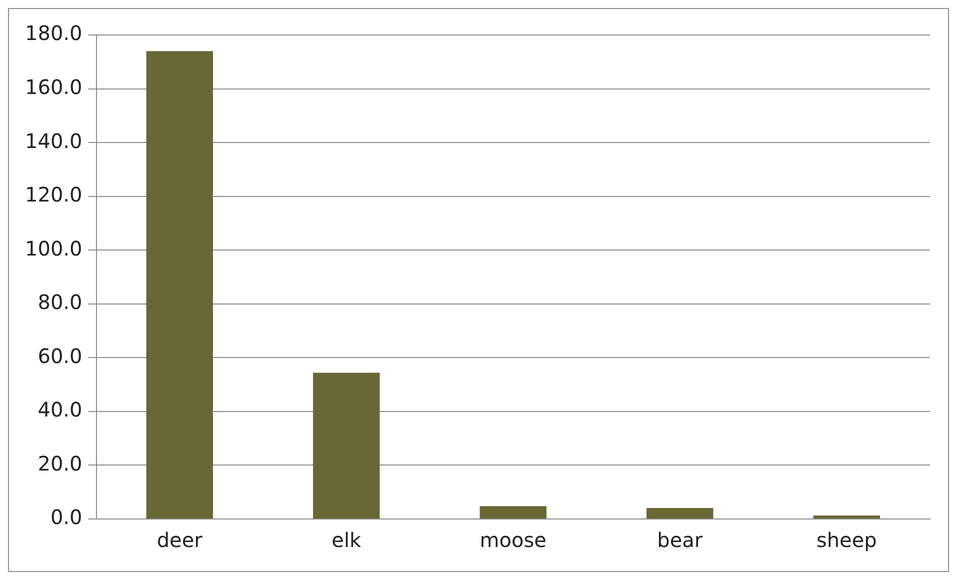  I want to click on y-tick-label: 100.0, so click(53, 248).